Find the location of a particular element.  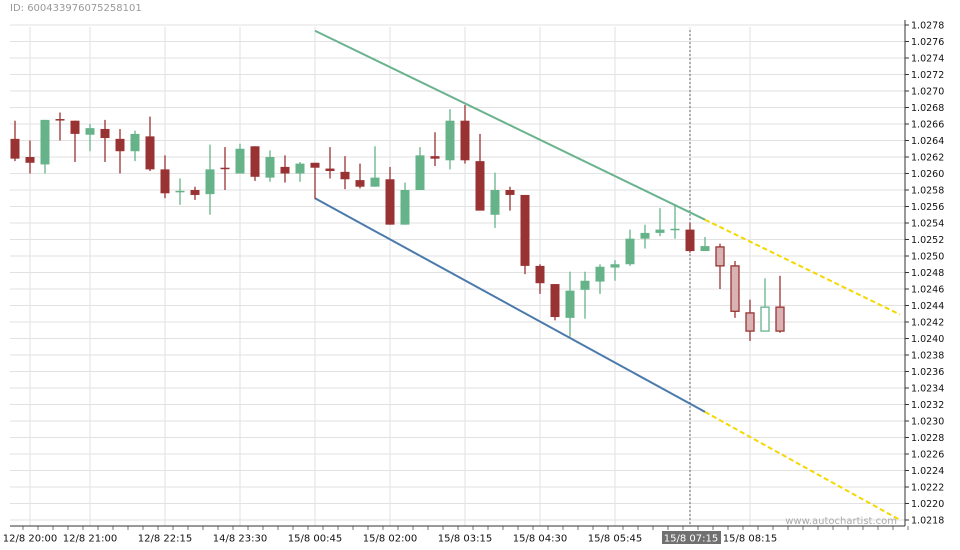

y-tick-label: 1.0242 is located at coordinates (927, 323).